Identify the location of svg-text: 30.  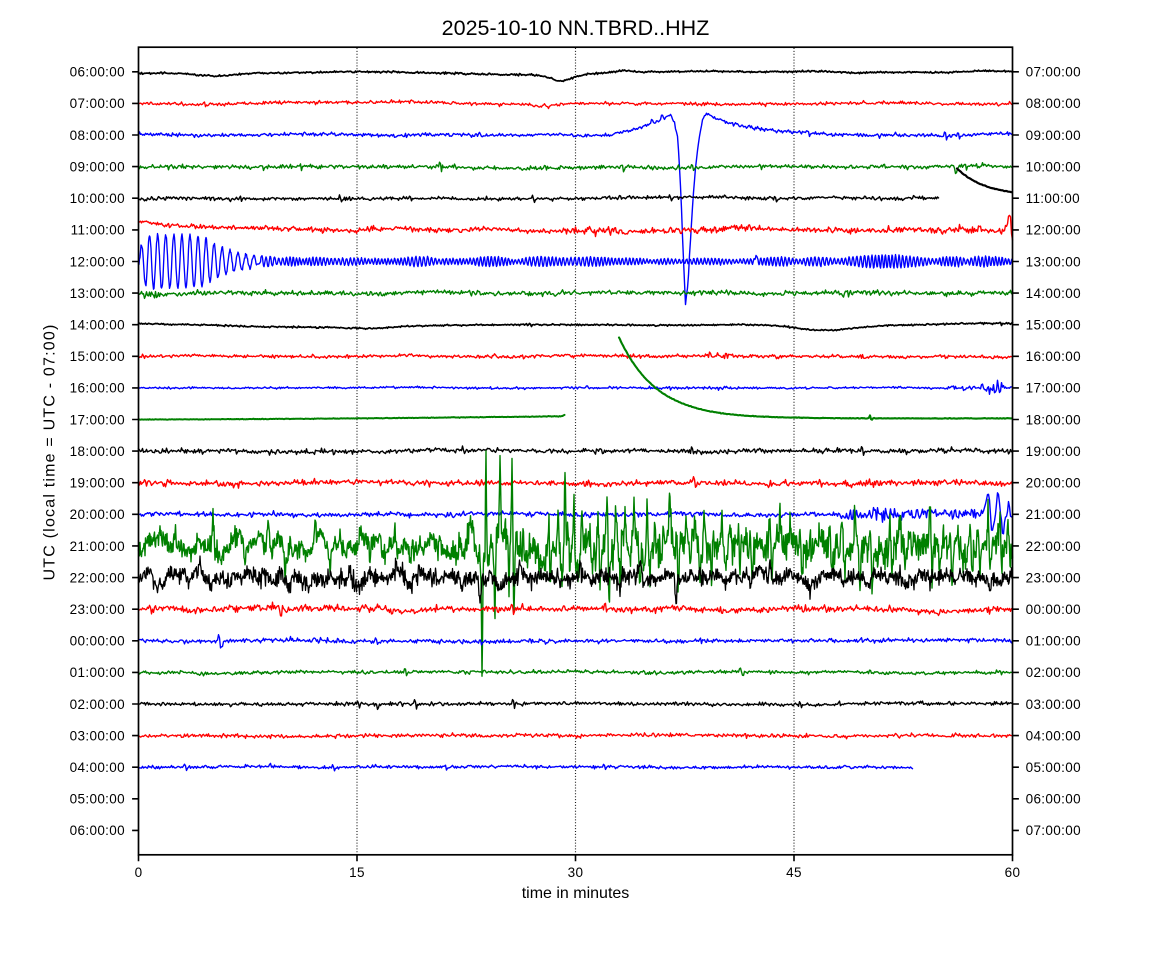
(576, 872).